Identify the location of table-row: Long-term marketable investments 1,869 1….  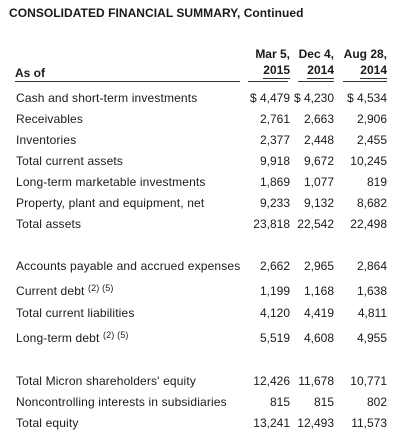
(207, 182).